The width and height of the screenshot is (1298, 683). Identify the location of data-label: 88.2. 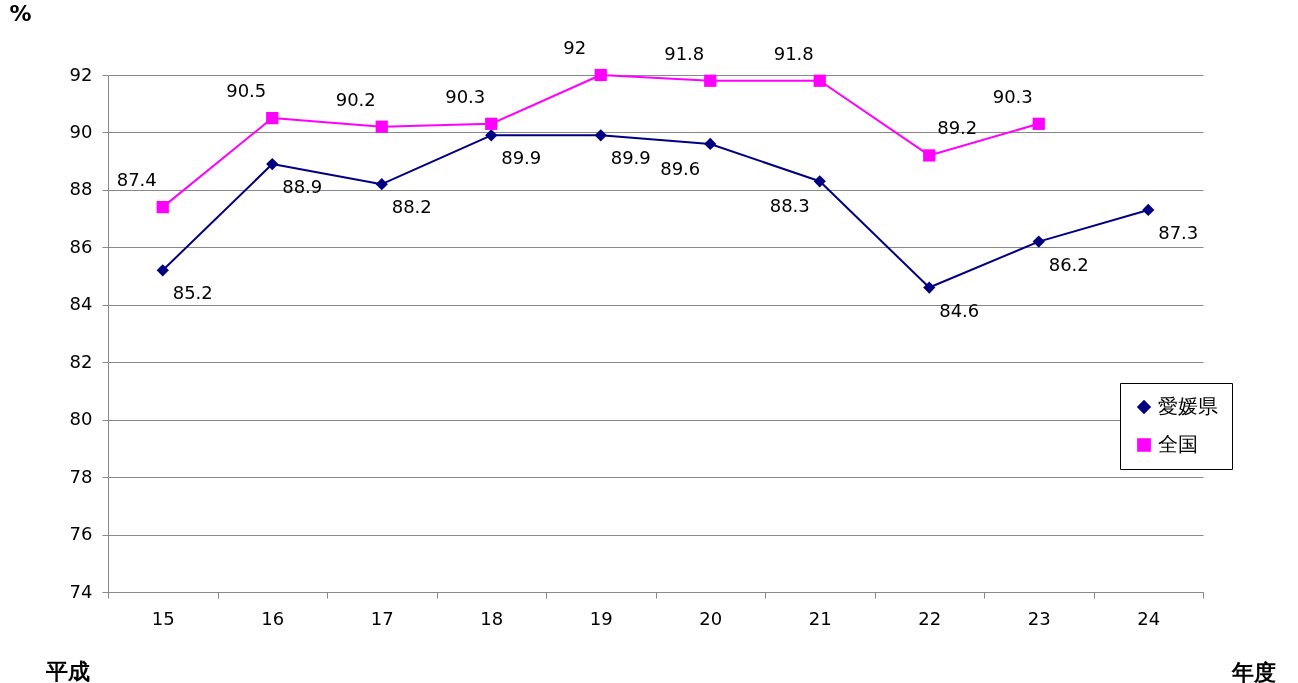
(411, 207).